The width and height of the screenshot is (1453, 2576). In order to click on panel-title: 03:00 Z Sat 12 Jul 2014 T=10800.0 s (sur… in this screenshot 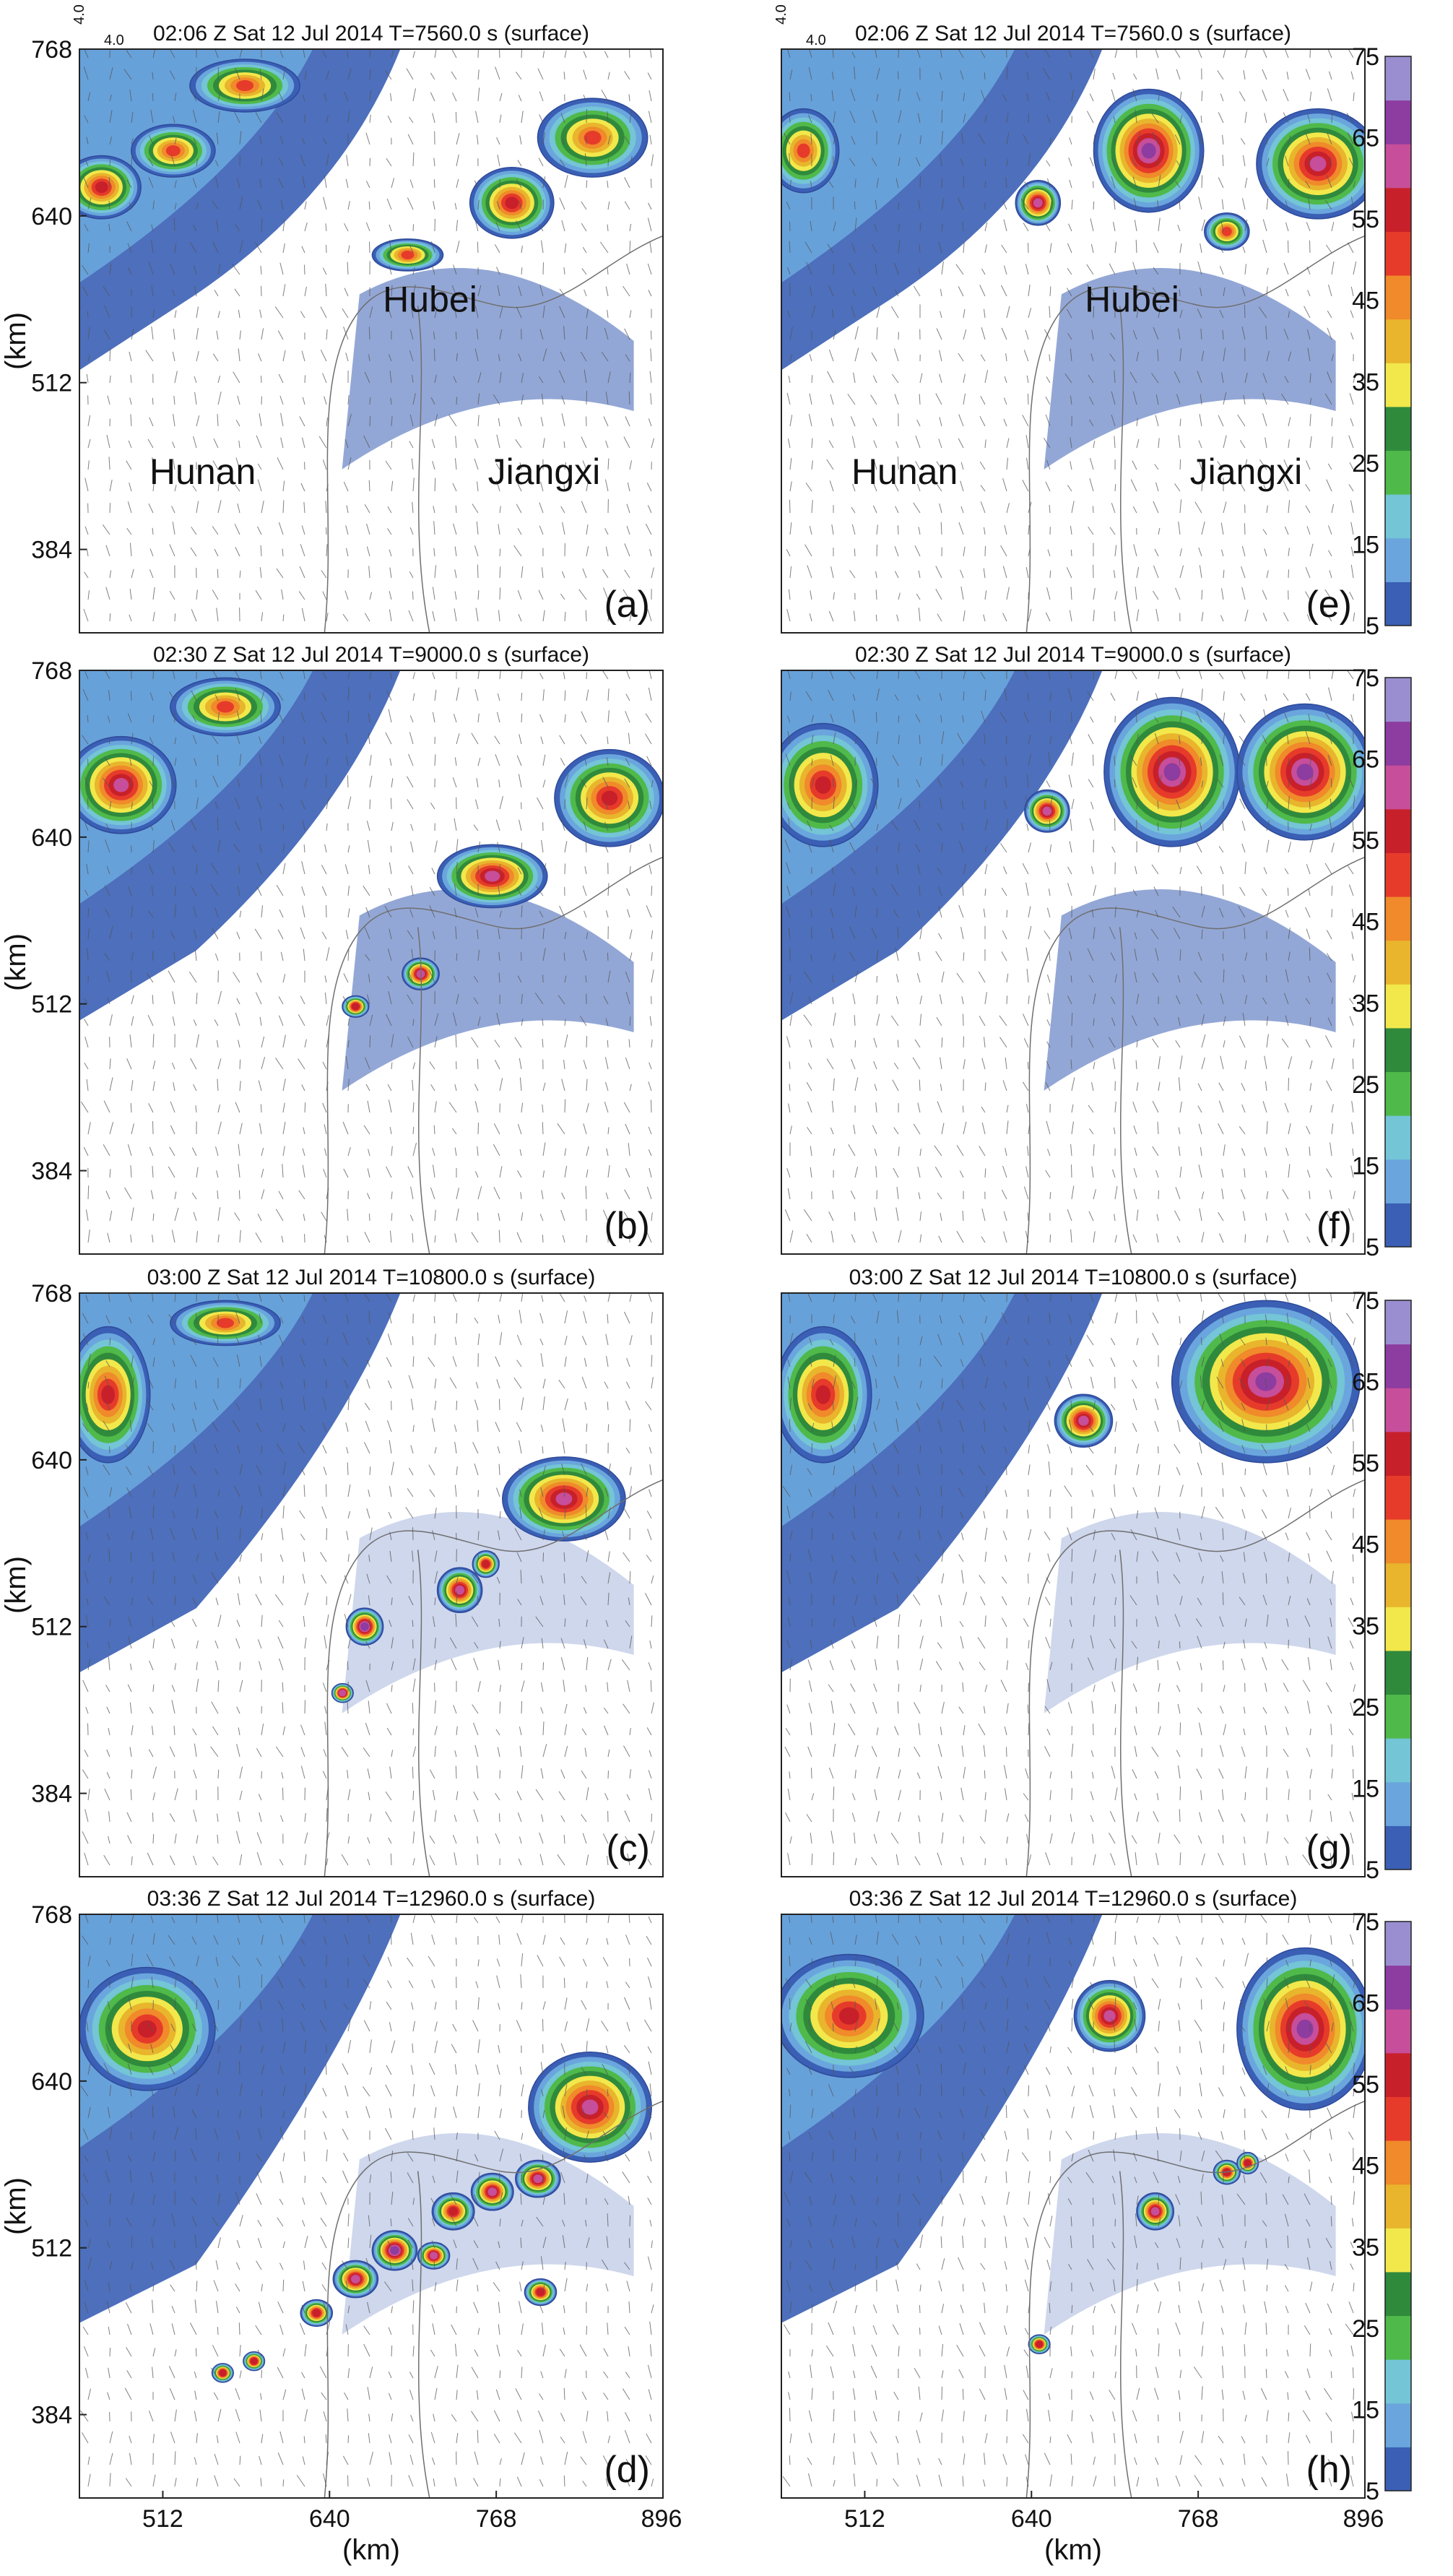, I will do `click(371, 1277)`.